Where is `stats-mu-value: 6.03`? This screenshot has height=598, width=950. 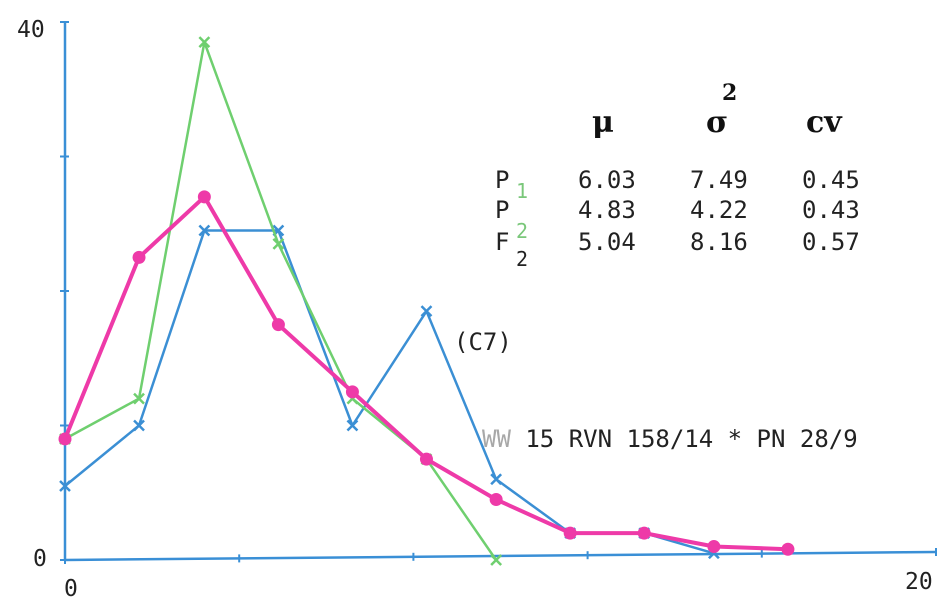 stats-mu-value: 6.03 is located at coordinates (607, 180).